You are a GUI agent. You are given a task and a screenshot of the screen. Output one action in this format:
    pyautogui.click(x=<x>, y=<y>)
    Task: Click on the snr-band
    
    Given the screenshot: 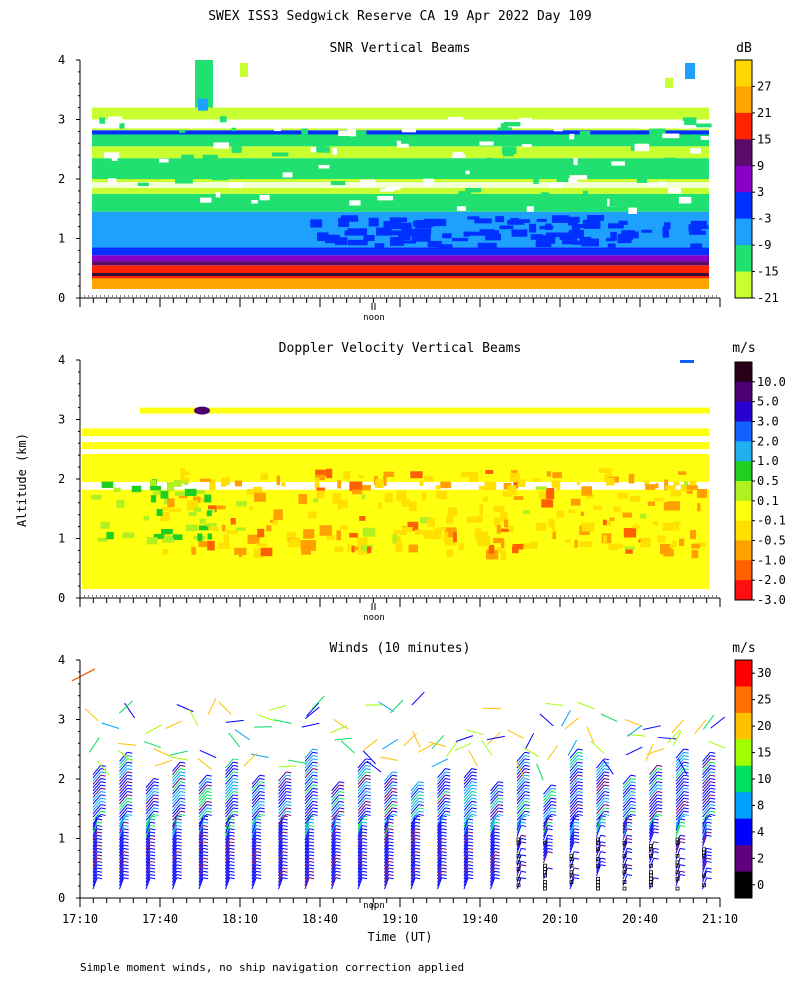 What is the action you would take?
    pyautogui.click(x=400, y=272)
    